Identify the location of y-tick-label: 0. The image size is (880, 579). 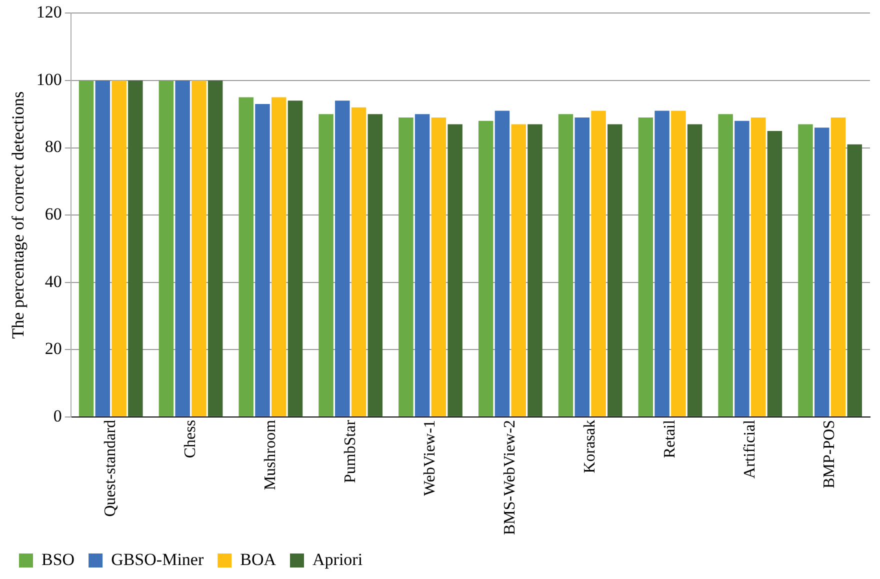
(57, 416).